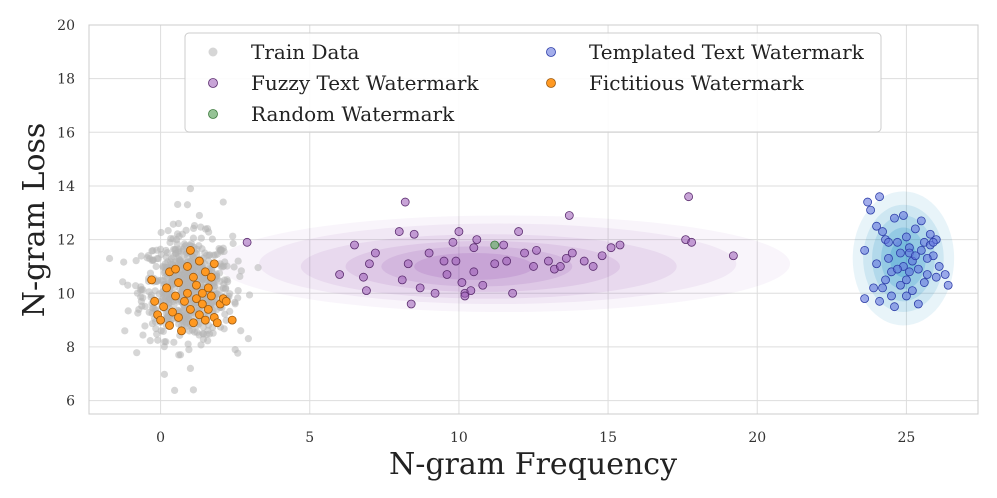 The image size is (997, 498). What do you see at coordinates (34, 220) in the screenshot?
I see `y-axis-label: N-gram Loss` at bounding box center [34, 220].